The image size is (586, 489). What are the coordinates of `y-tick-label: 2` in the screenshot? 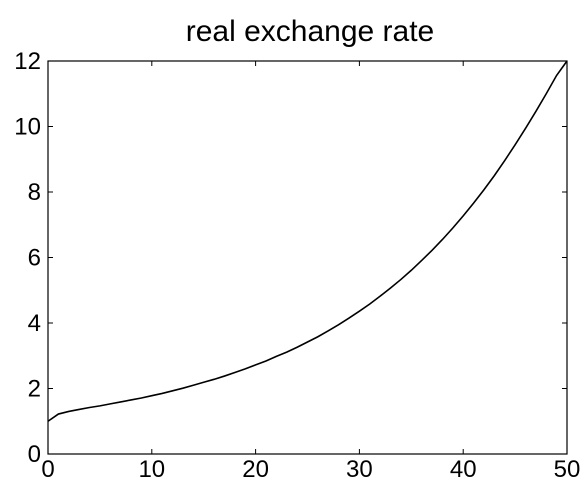 It's located at (34, 389).